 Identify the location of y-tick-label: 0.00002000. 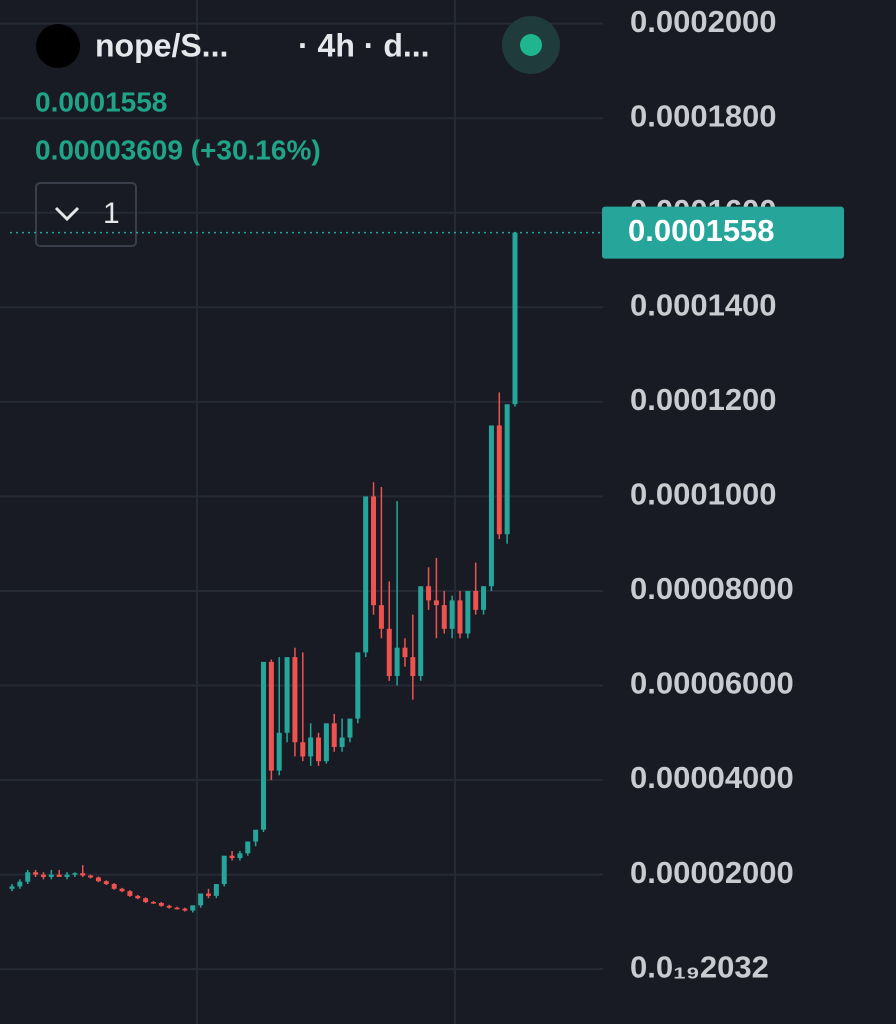
(712, 872).